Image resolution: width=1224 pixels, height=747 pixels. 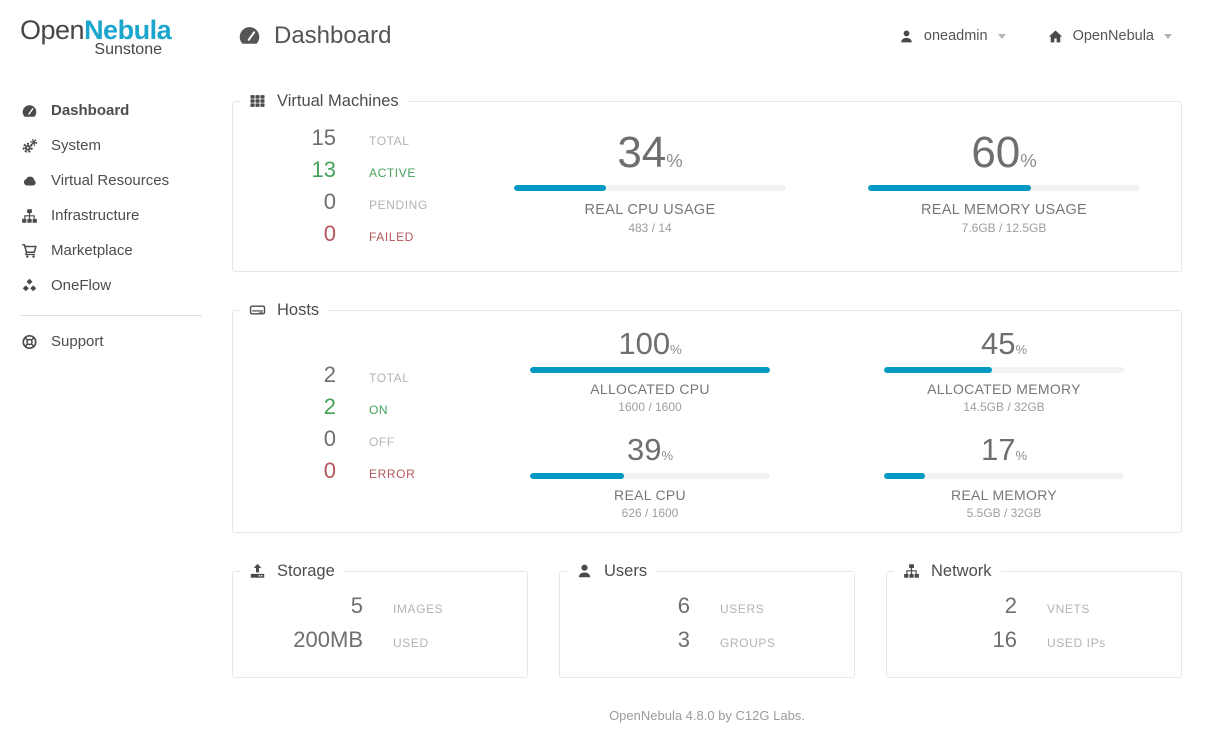 What do you see at coordinates (258, 101) in the screenshot?
I see `grid-icon` at bounding box center [258, 101].